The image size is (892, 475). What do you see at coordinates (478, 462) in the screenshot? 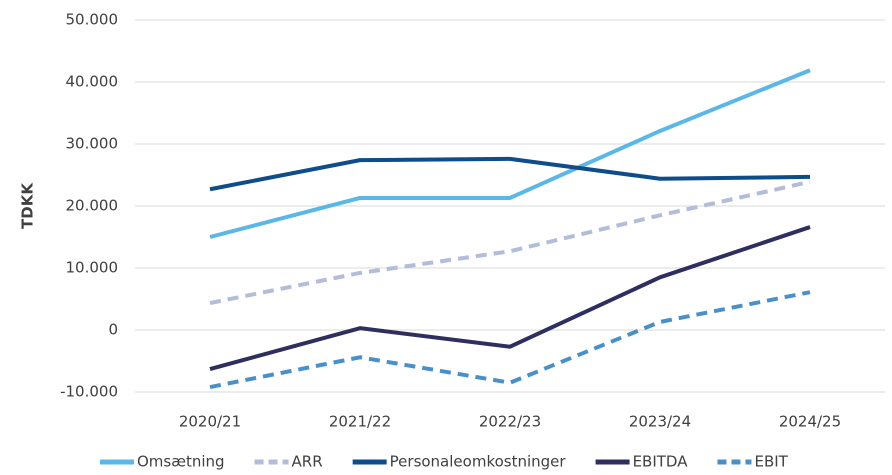
I see `legend-label: Personaleomkostninger` at bounding box center [478, 462].